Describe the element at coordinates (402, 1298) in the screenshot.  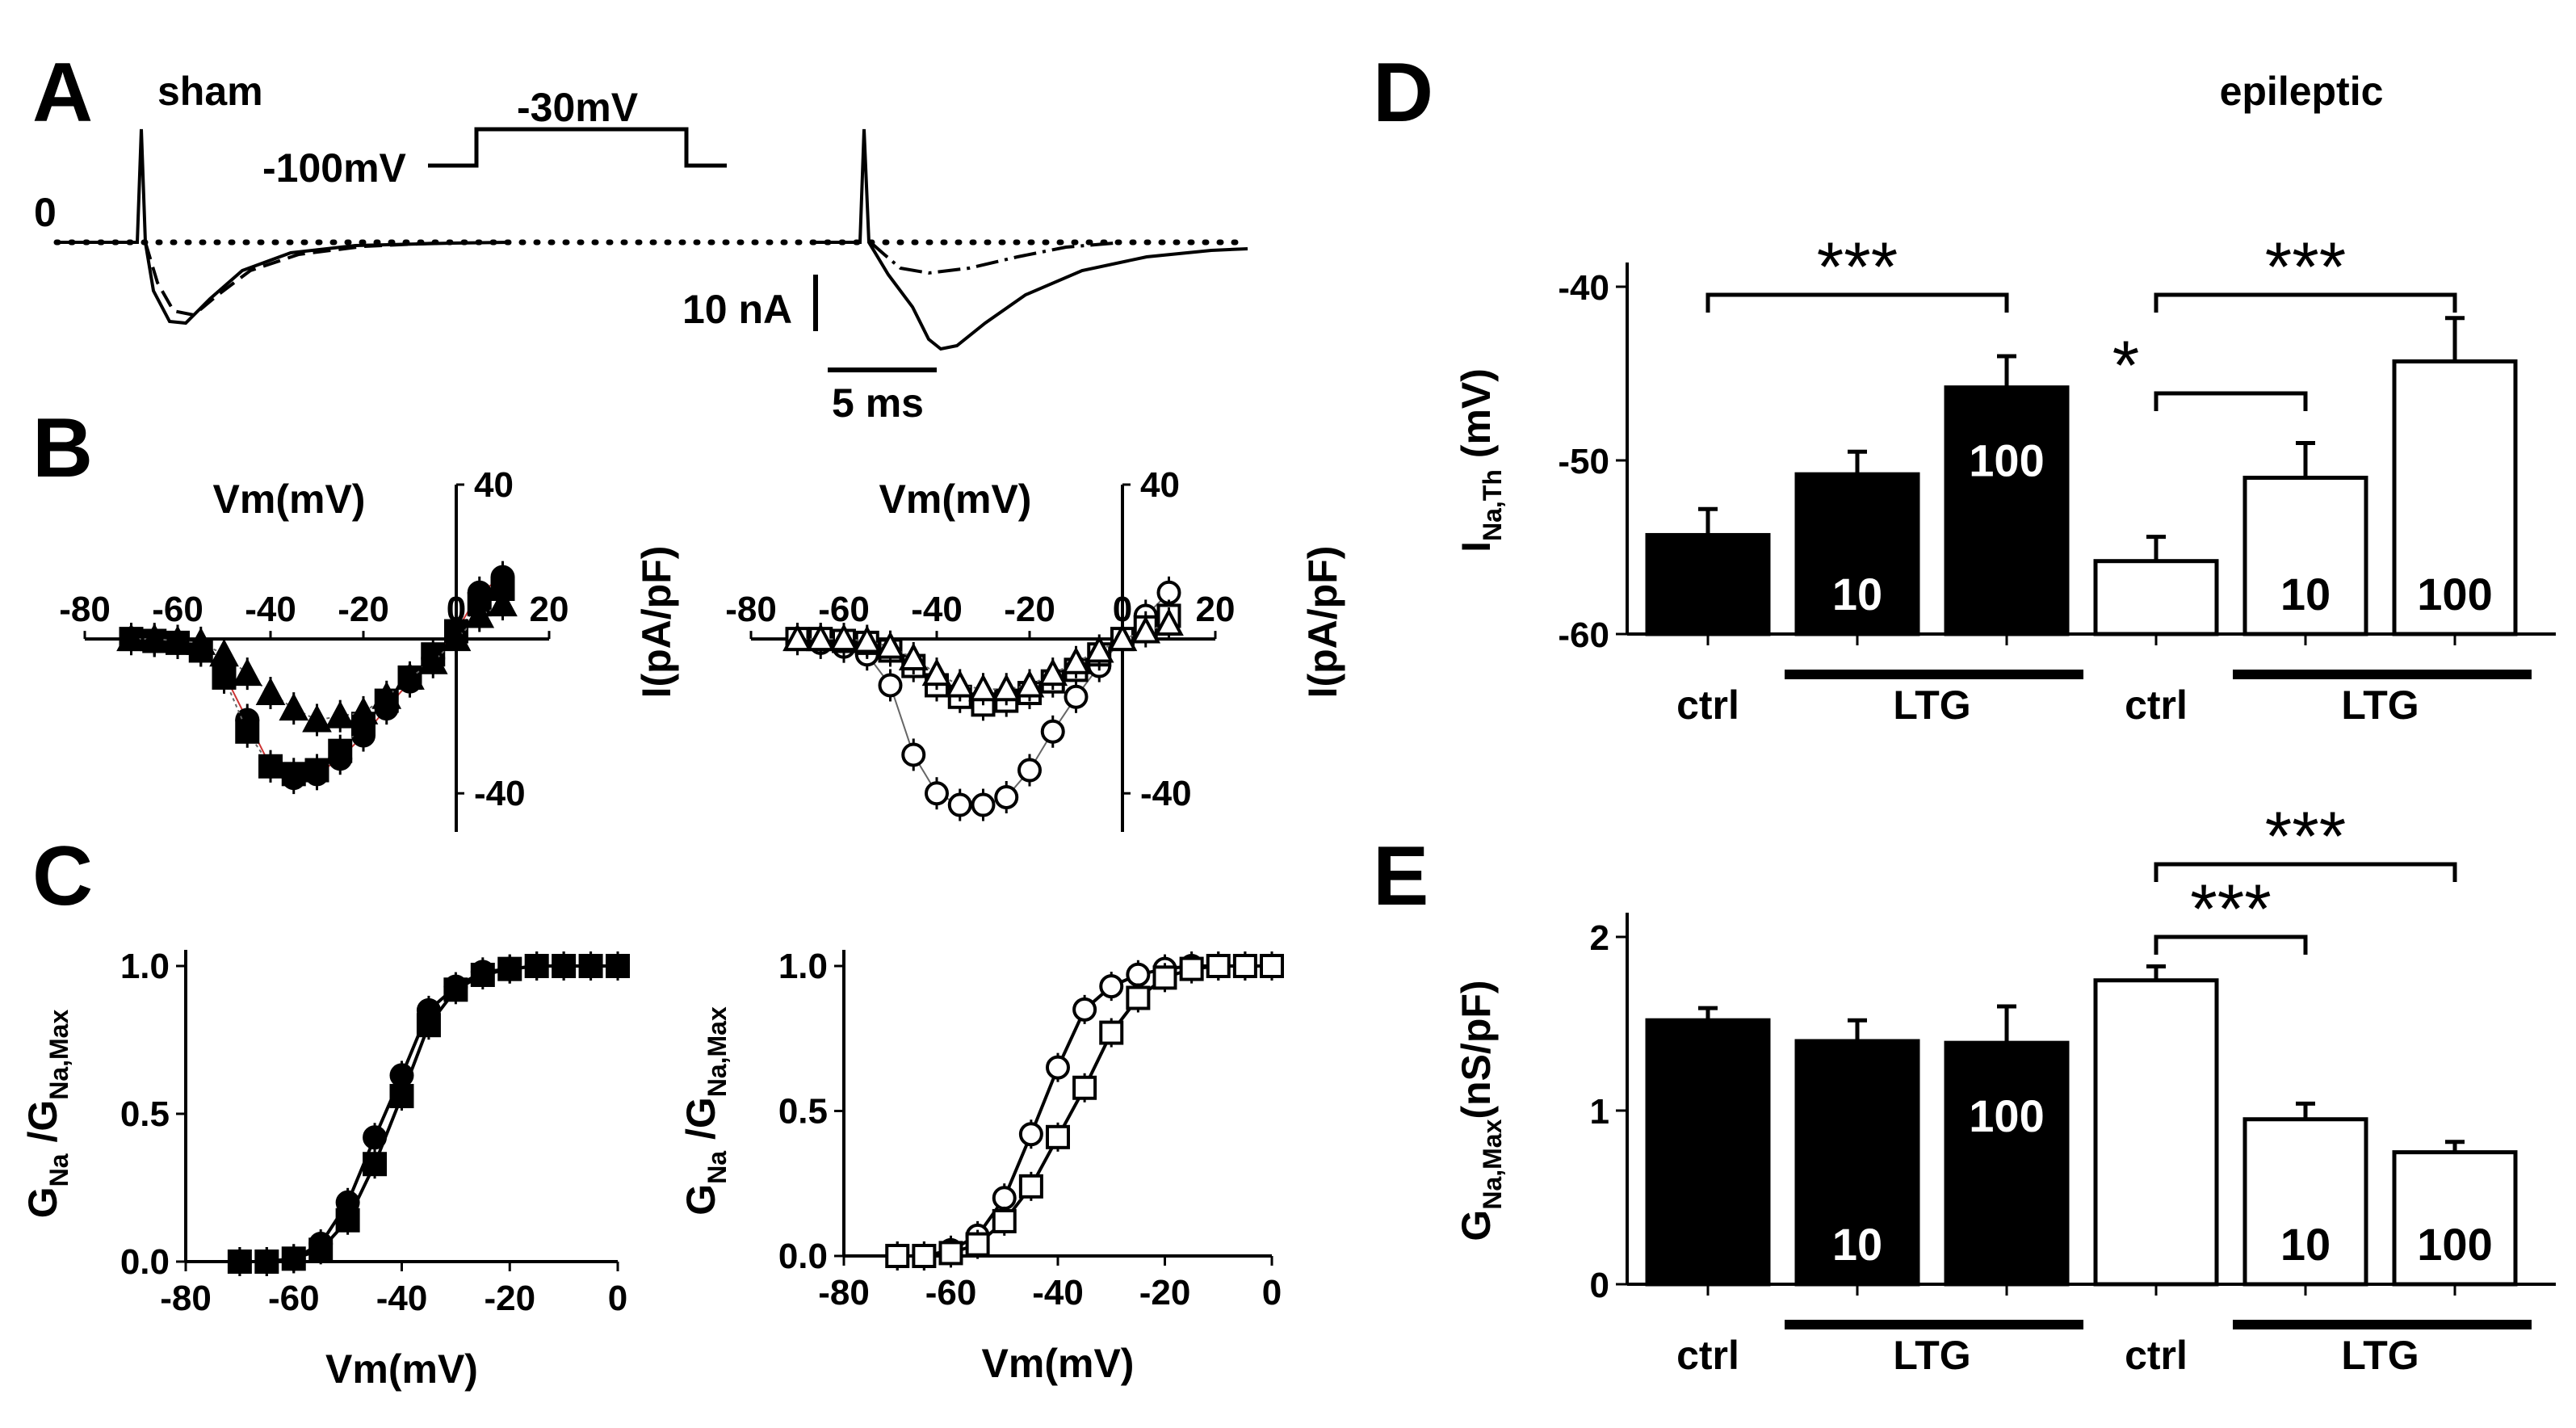
I see `x-tick-label: -40` at that location.